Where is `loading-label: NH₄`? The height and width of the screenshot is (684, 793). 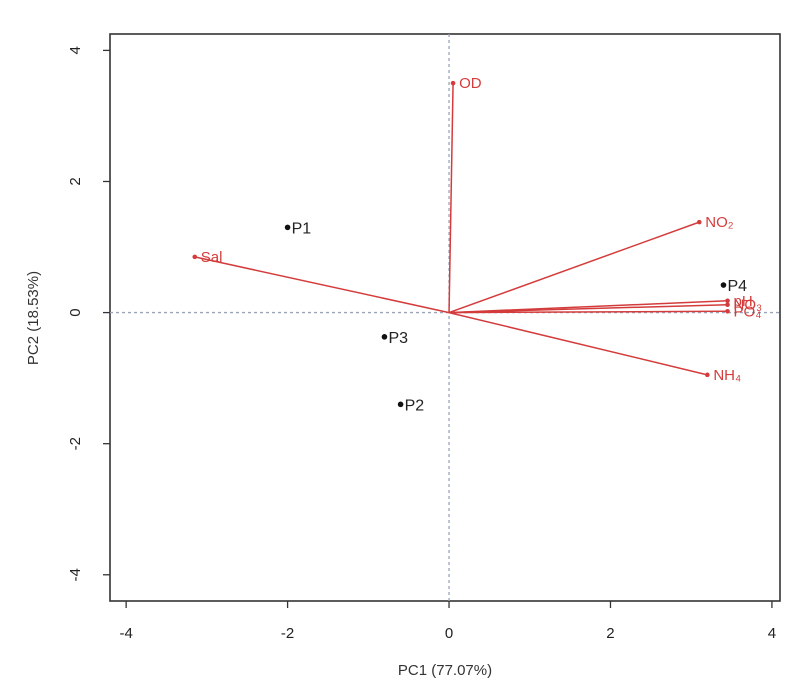
loading-label: NH₄ is located at coordinates (727, 375).